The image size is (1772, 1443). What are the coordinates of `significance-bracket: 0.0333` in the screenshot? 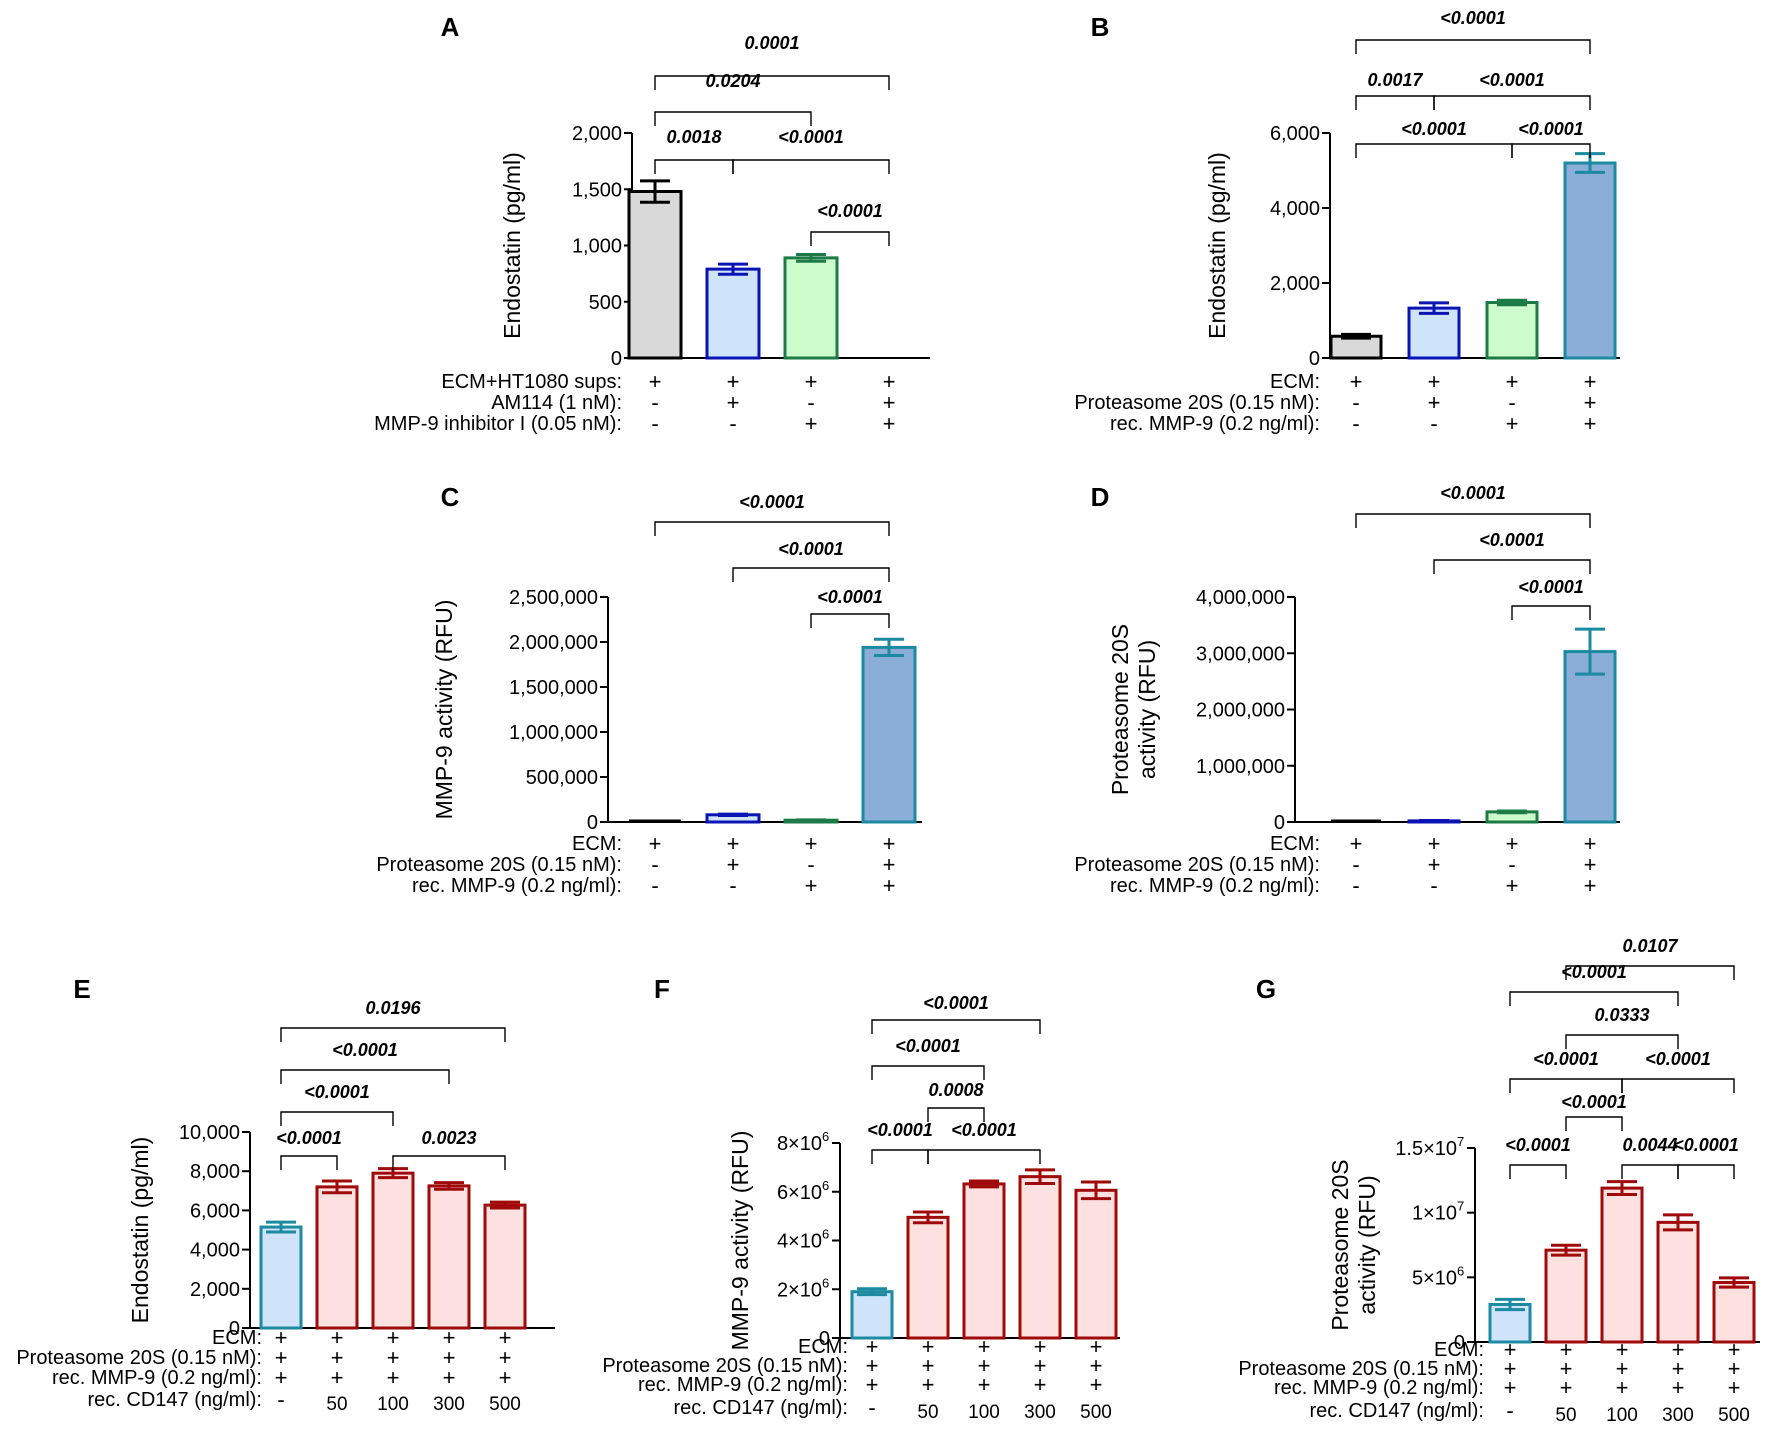 It's located at (1622, 1027).